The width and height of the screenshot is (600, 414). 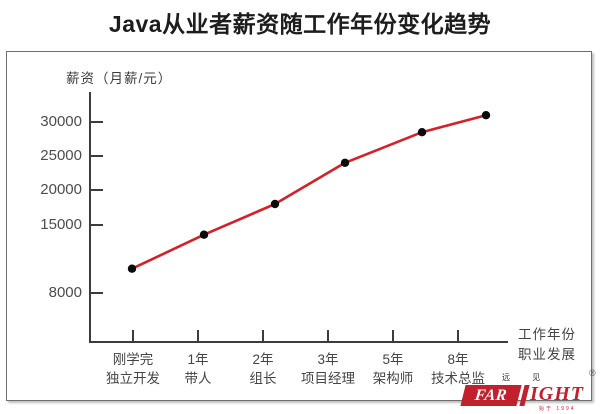 I want to click on x-axis-title-line2: 职业发展, so click(x=547, y=354).